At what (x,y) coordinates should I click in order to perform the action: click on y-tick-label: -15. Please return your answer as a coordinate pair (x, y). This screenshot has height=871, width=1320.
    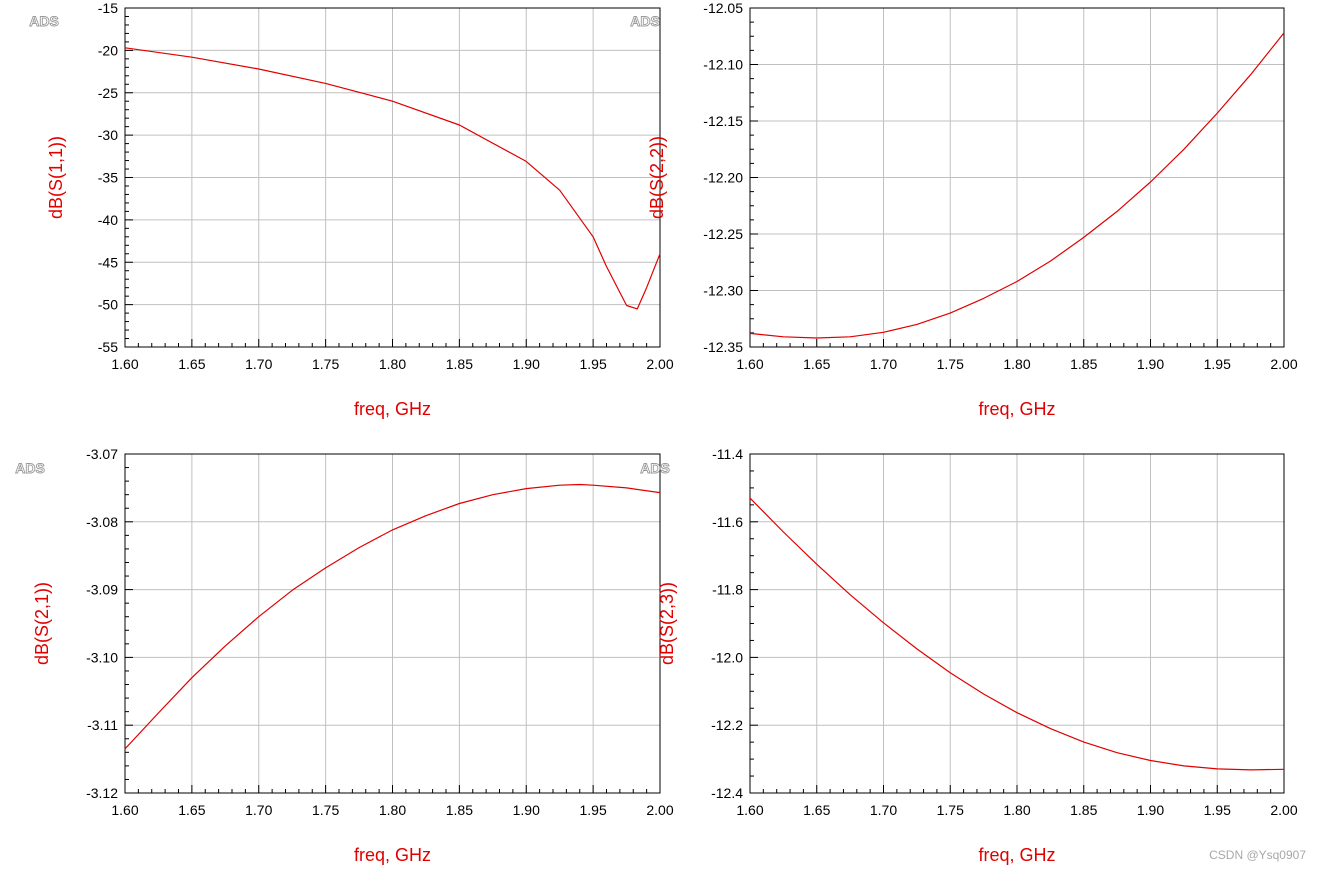
    Looking at the image, I should click on (108, 8).